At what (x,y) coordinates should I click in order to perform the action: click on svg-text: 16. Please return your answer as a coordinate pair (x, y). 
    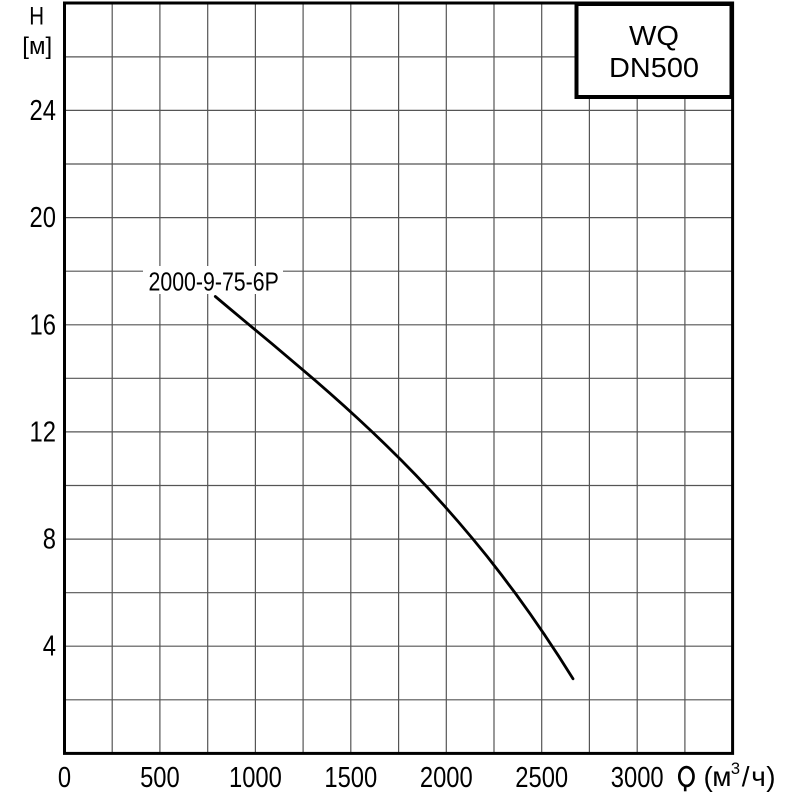
    Looking at the image, I should click on (43, 324).